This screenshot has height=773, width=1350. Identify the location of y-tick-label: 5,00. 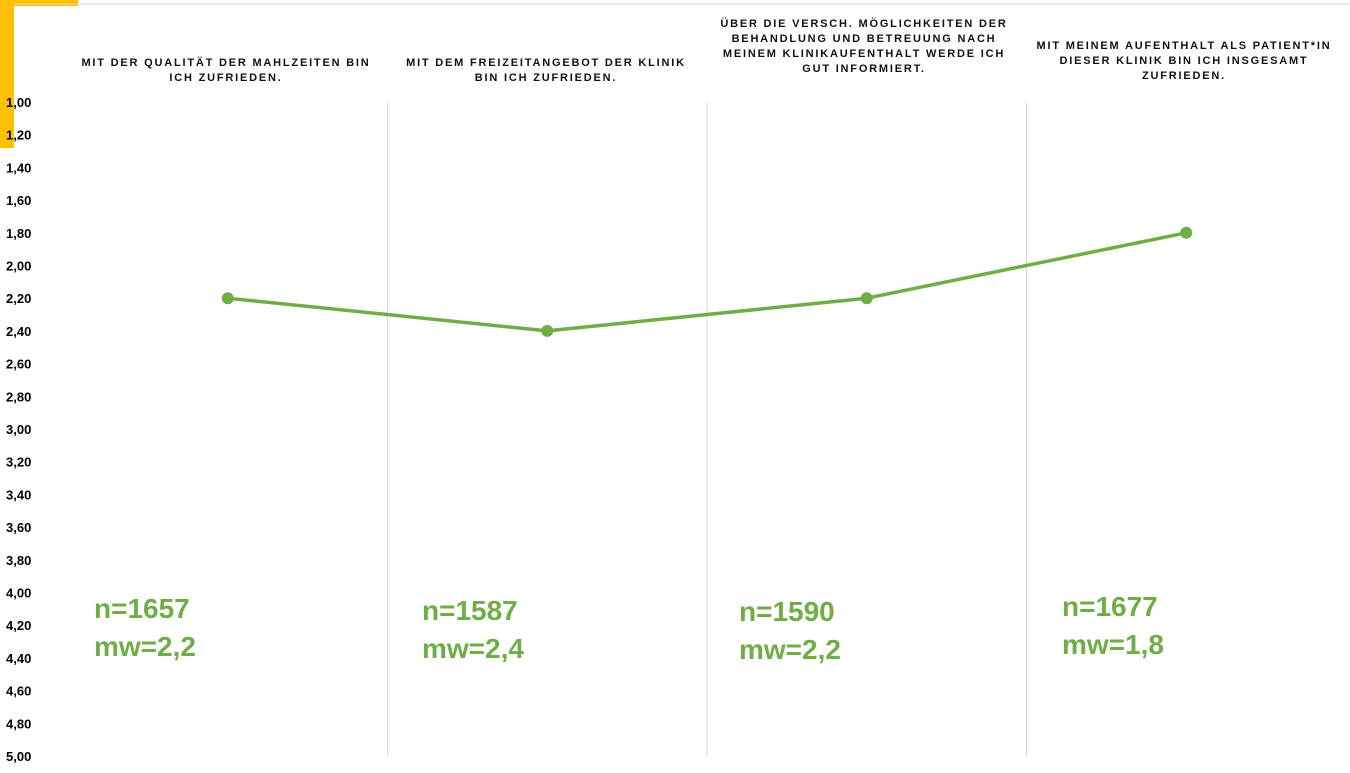
(18, 756).